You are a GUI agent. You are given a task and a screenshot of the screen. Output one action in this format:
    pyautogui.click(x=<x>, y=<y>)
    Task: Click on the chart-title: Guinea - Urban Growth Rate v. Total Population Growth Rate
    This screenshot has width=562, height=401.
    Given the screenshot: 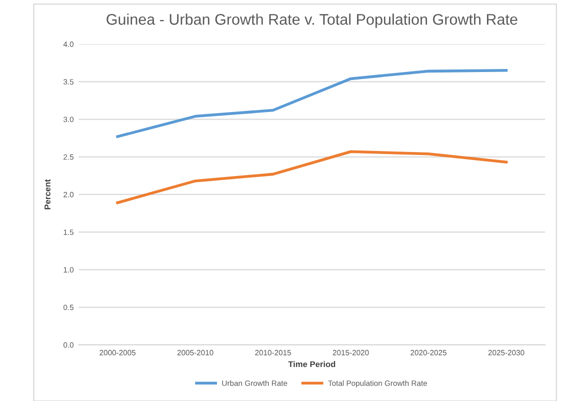 What is the action you would take?
    pyautogui.click(x=312, y=21)
    